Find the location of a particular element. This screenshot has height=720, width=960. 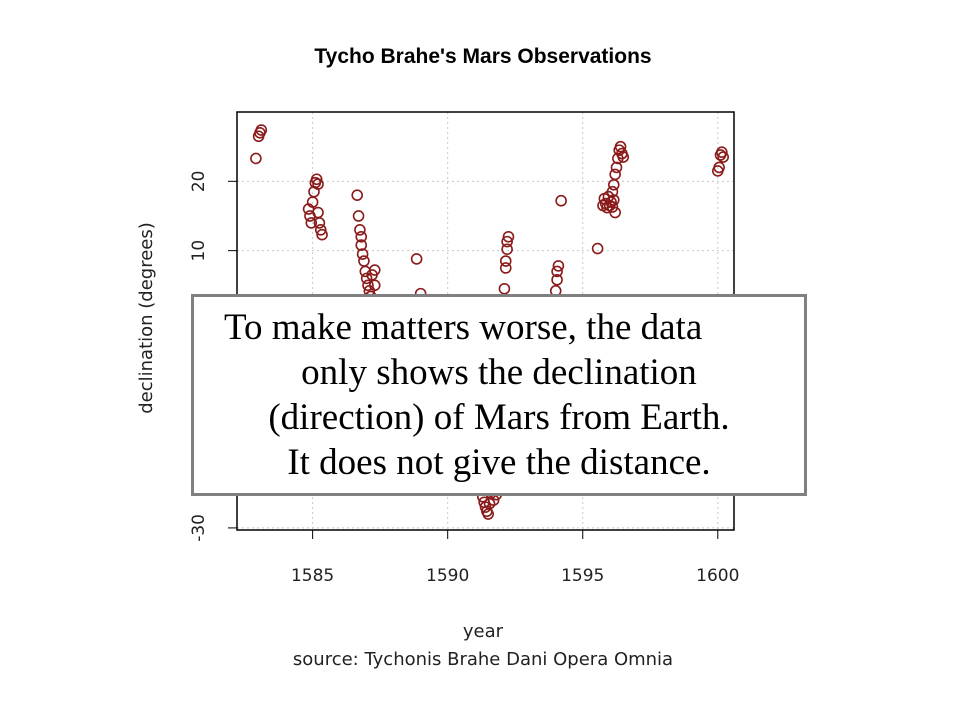

x-tick-label-3: 1600 is located at coordinates (717, 576).